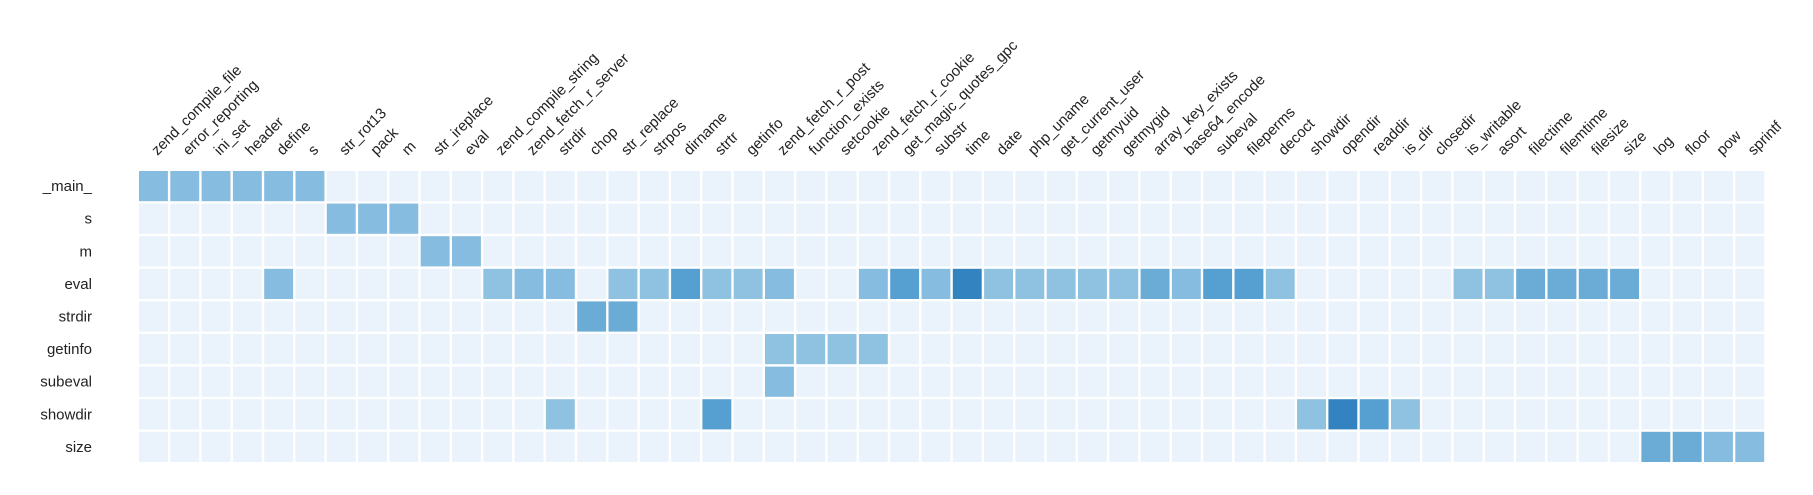 This screenshot has height=495, width=1813. What do you see at coordinates (1009, 142) in the screenshot?
I see `column-label-date: date` at bounding box center [1009, 142].